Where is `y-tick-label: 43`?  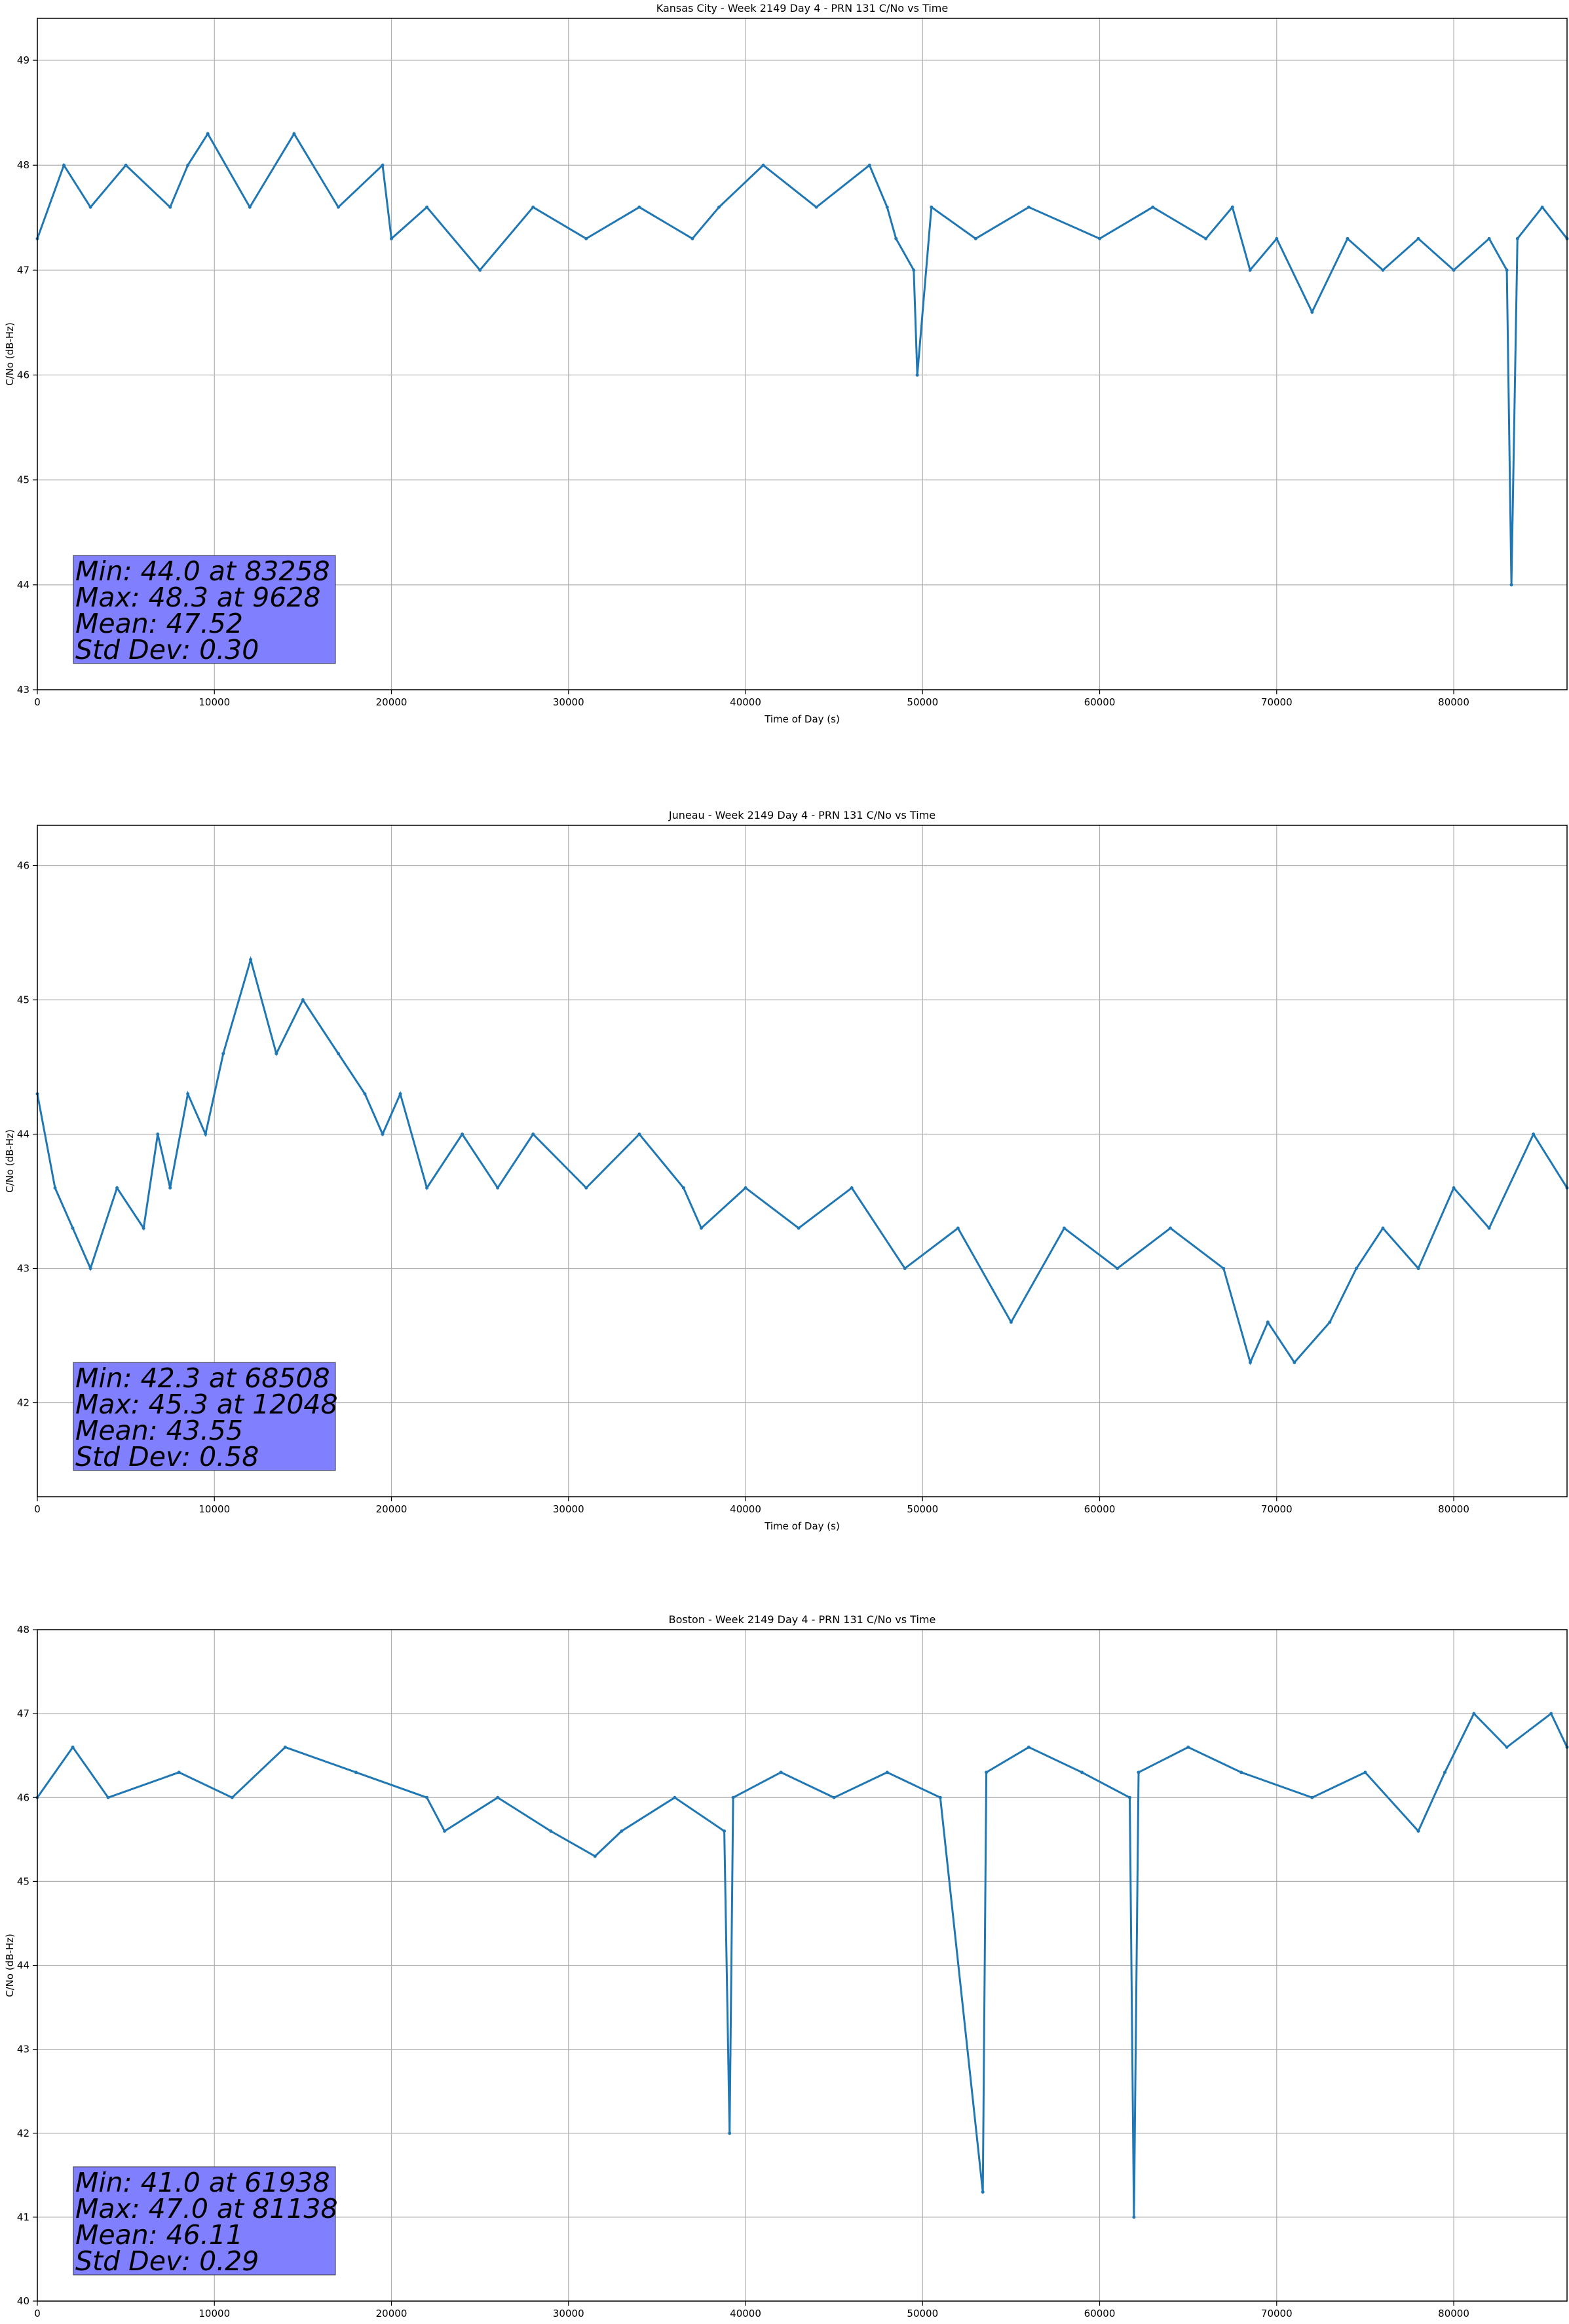
y-tick-label: 43 is located at coordinates (23, 2049).